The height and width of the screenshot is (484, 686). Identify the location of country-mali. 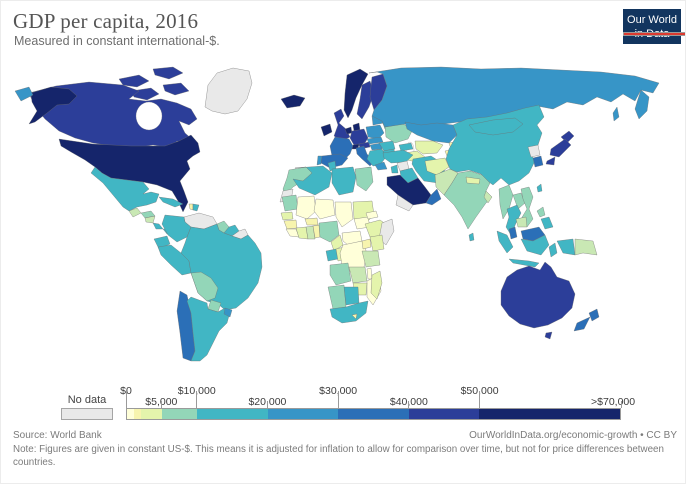
(306, 207).